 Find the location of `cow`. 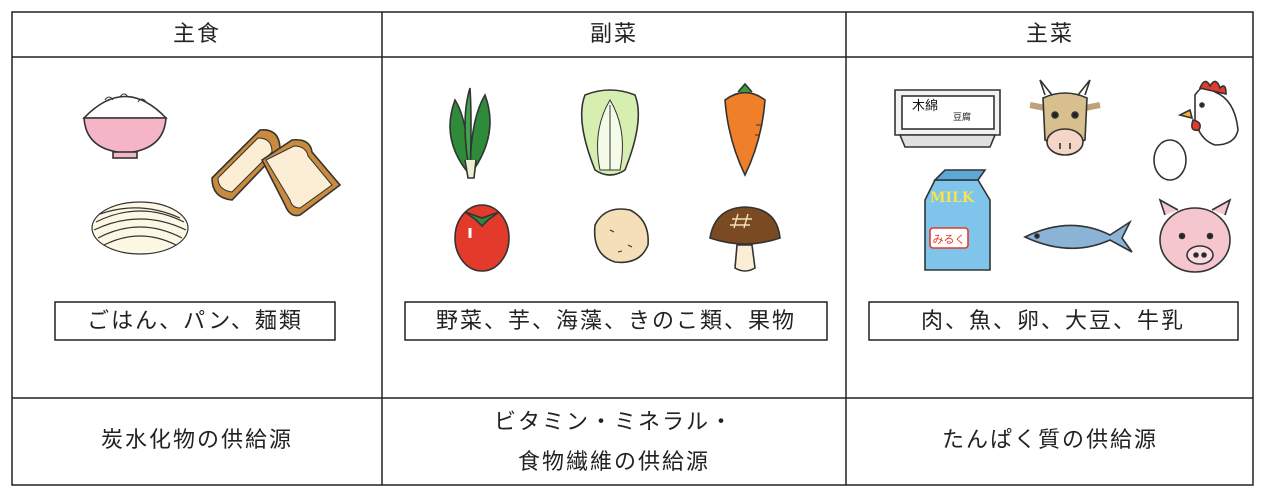

cow is located at coordinates (1065, 117).